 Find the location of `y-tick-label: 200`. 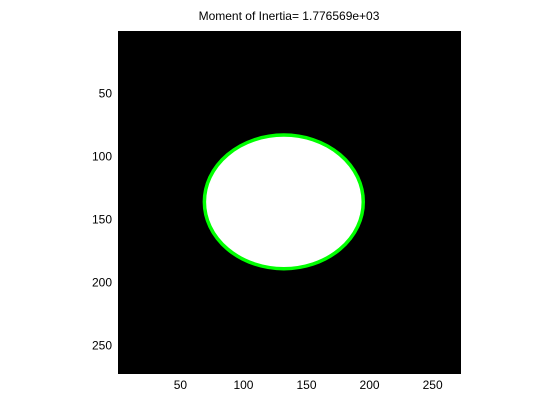

y-tick-label: 200 is located at coordinates (102, 283).